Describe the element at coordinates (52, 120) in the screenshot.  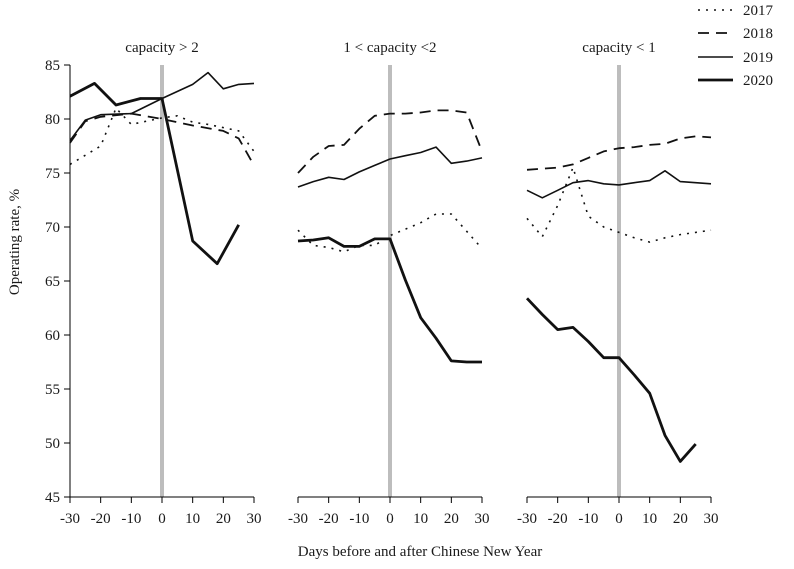
I see `y-tick-label: 80` at that location.